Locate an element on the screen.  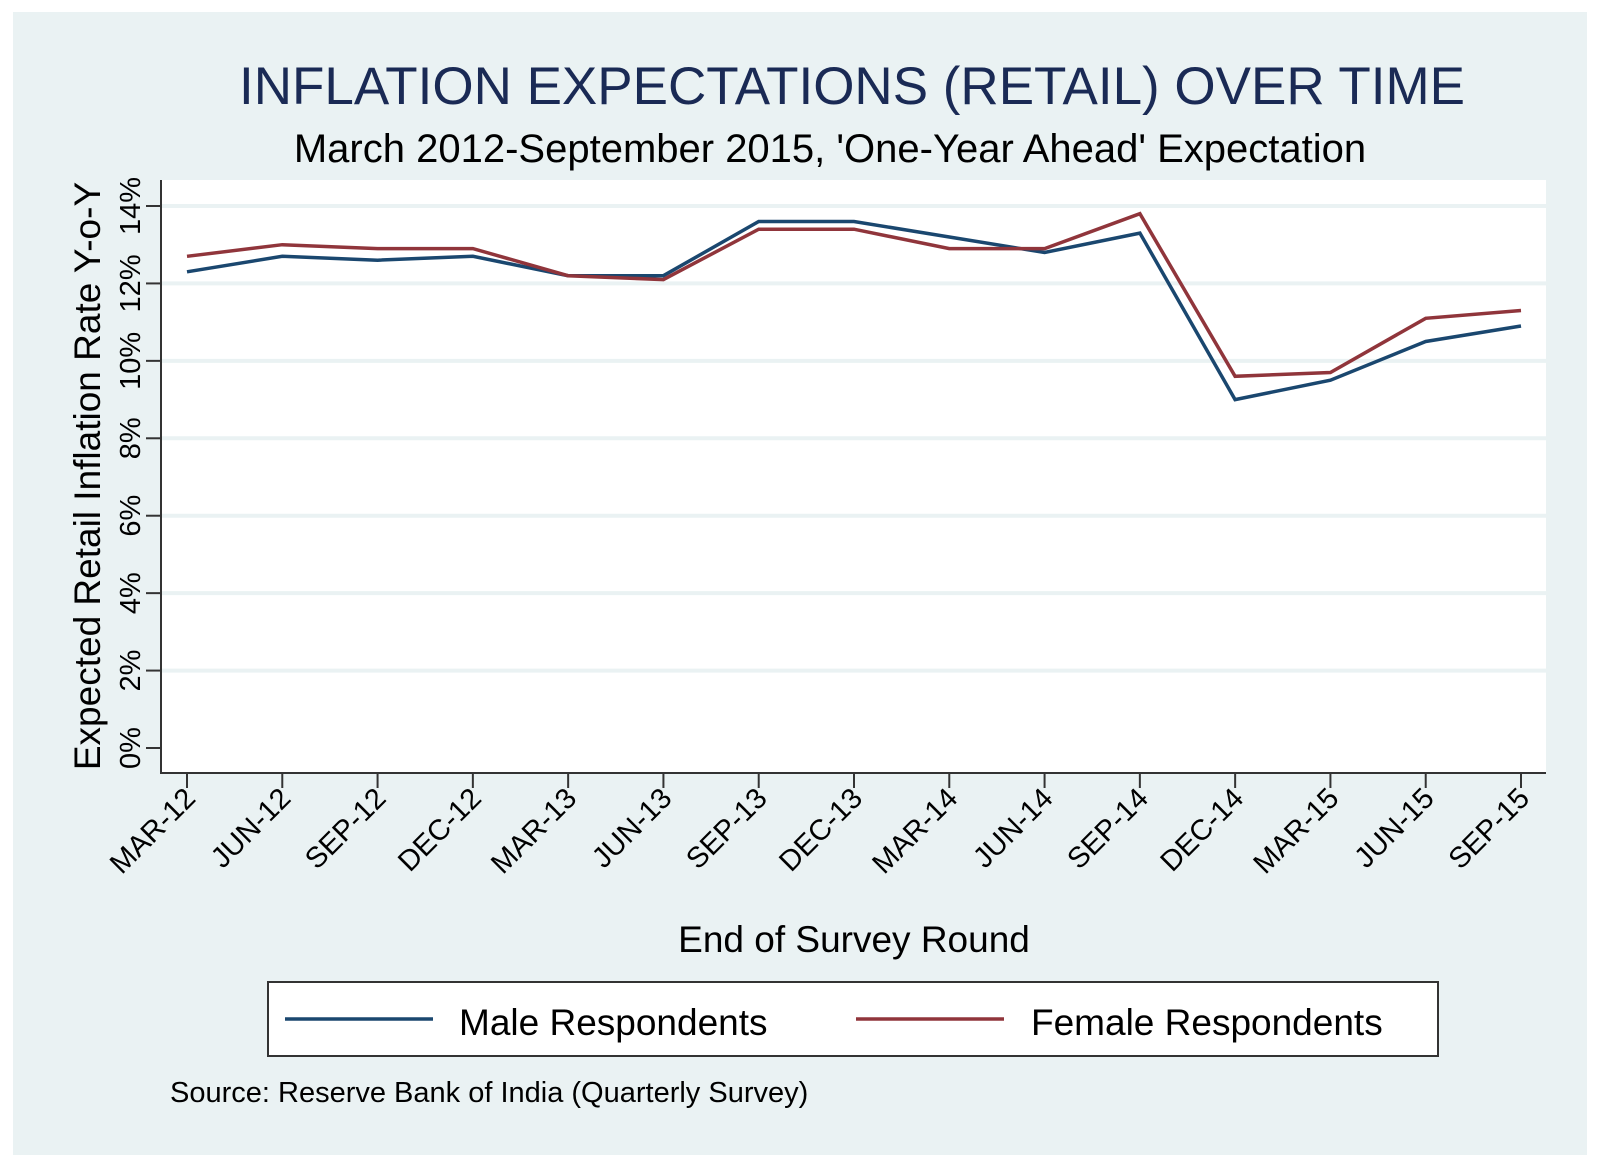
y-tick-label: 14% is located at coordinates (131, 206).